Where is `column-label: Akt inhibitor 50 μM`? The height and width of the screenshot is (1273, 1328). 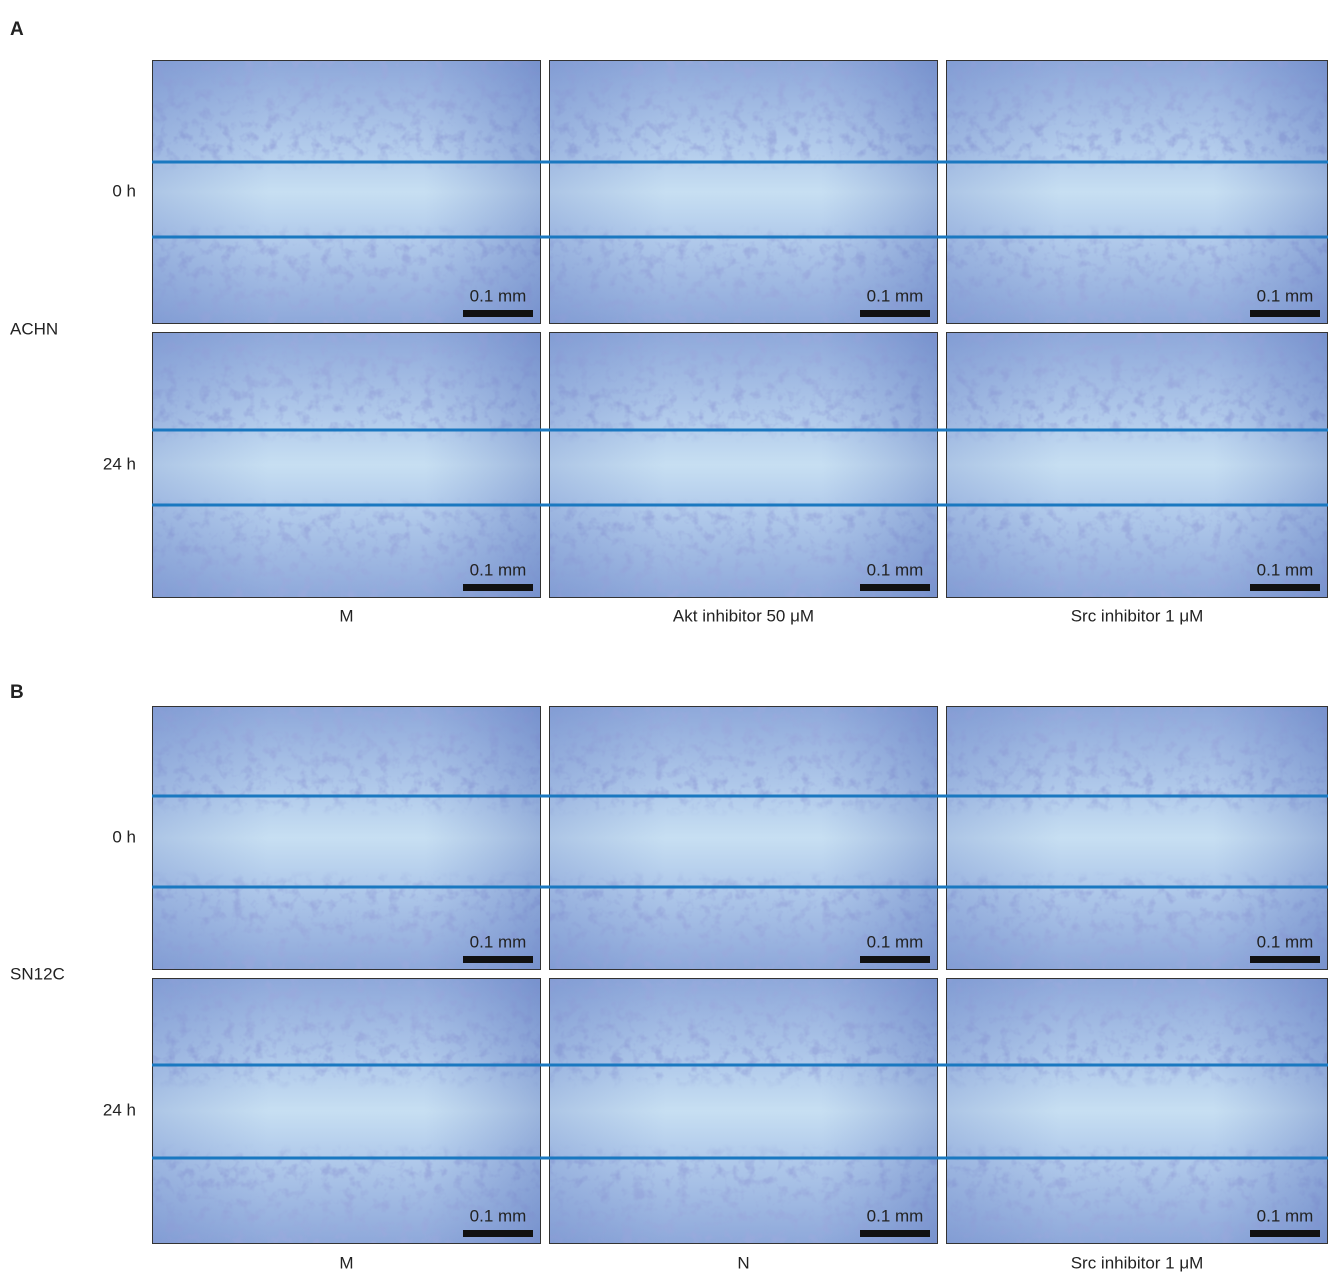 column-label: Akt inhibitor 50 μM is located at coordinates (743, 615).